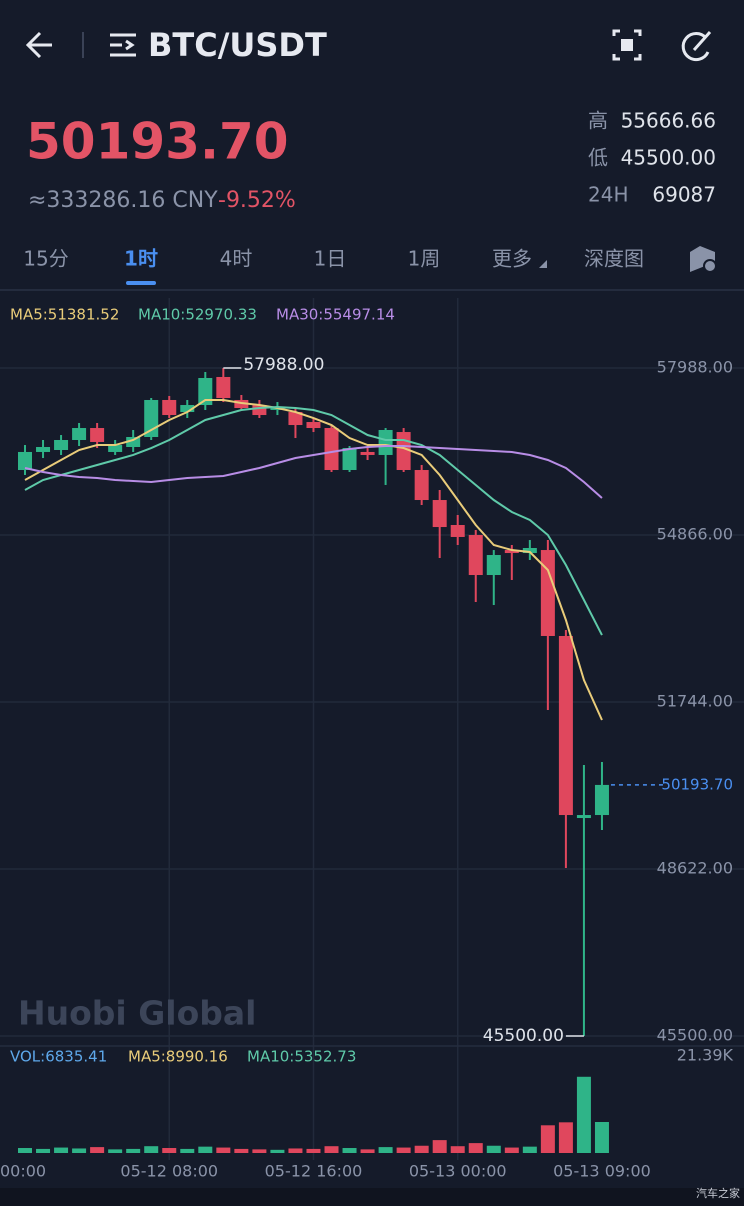 Image resolution: width=744 pixels, height=1206 pixels. I want to click on tab: 深度图, so click(614, 259).